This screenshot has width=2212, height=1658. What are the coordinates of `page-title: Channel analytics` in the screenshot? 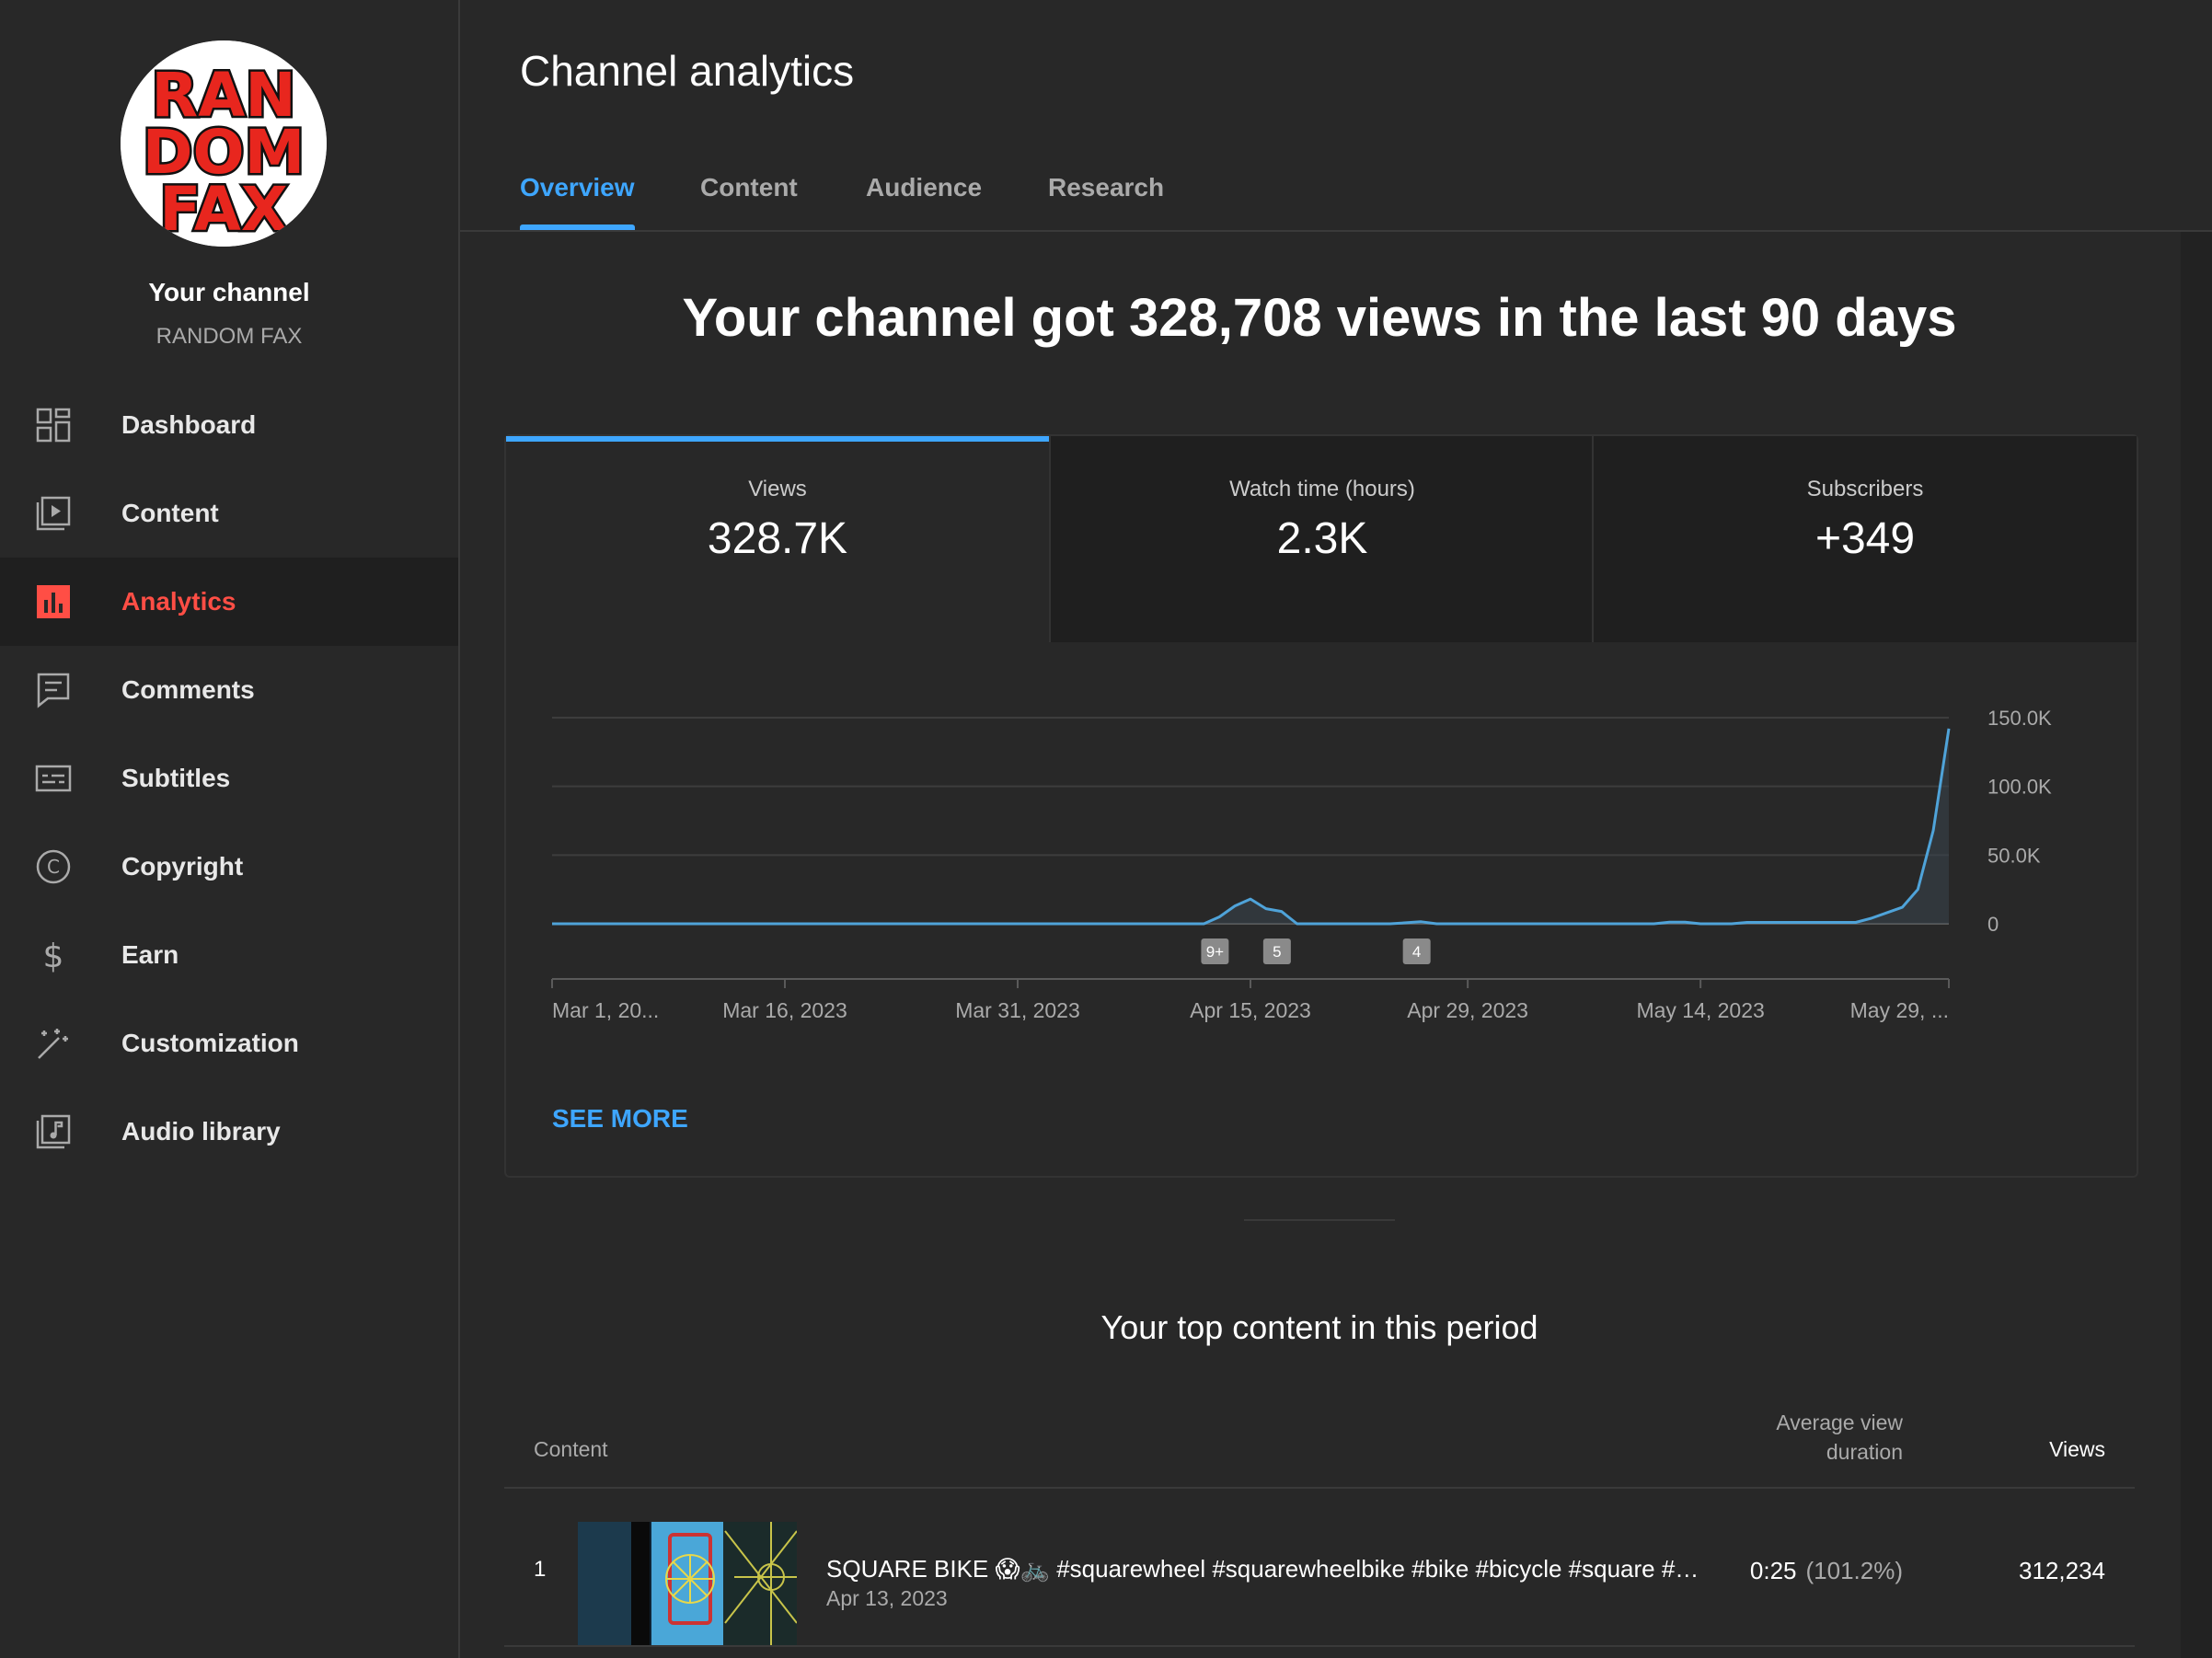 It's located at (687, 71).